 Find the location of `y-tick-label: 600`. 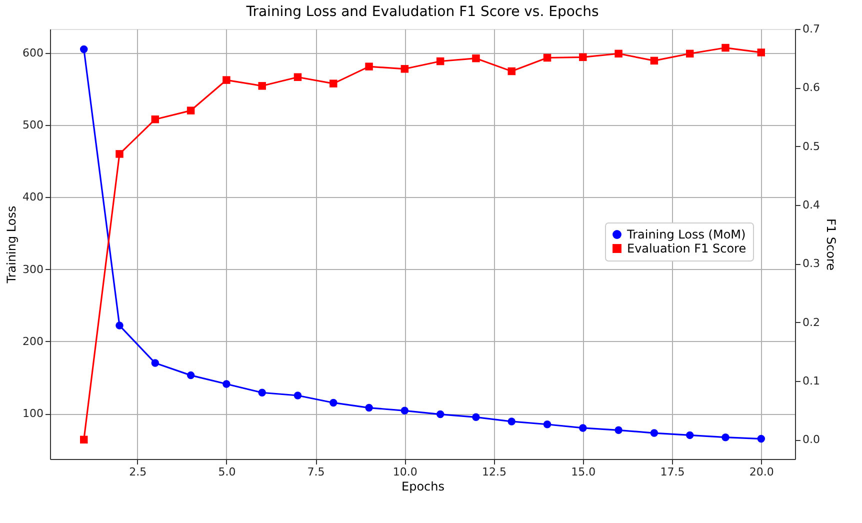

y-tick-label: 600 is located at coordinates (33, 53).